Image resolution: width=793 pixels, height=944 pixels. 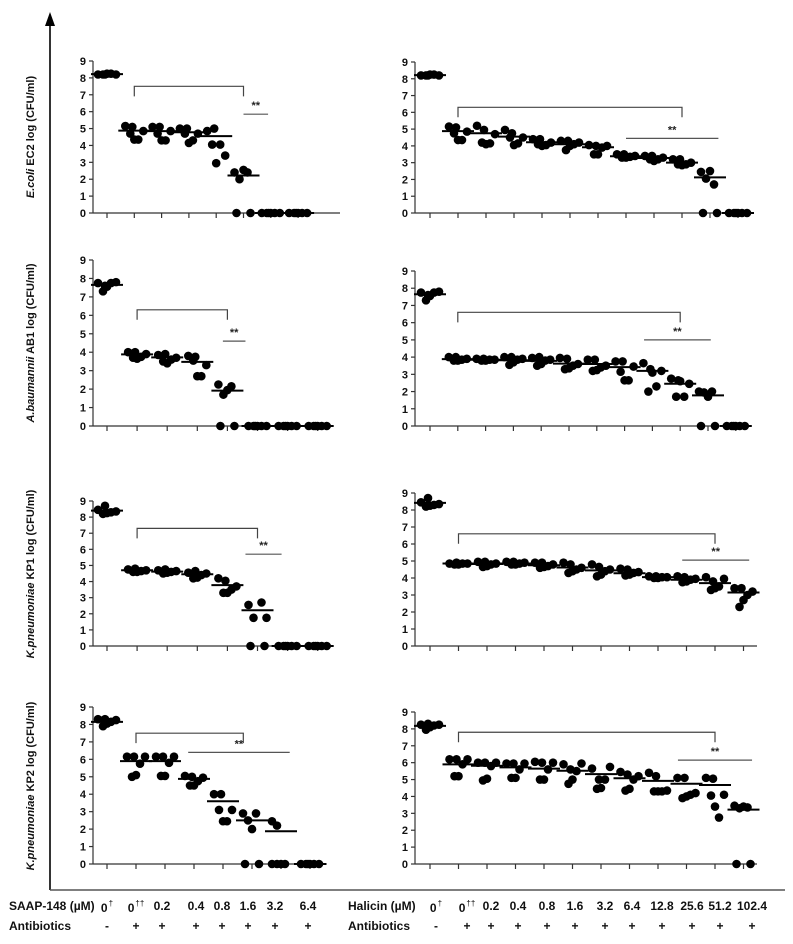 I want to click on dagger-marker: ††, so click(x=140, y=903).